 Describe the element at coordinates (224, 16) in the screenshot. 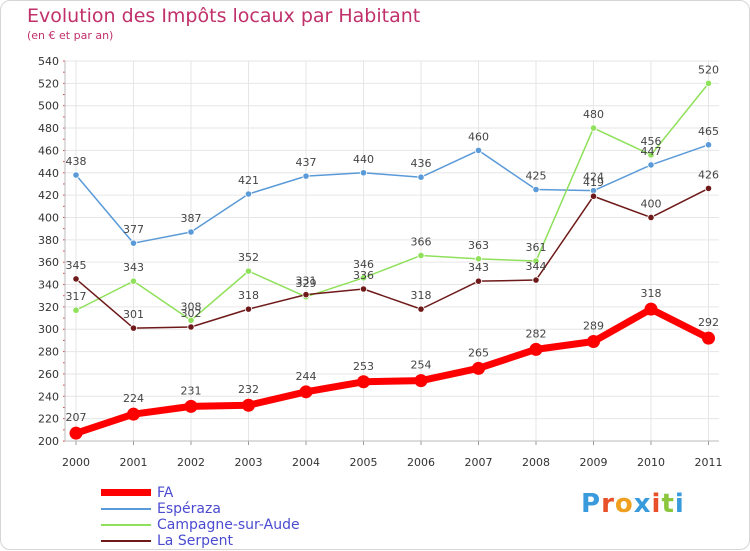

I see `chart-title: Evolution des Impôts locaux par Habitant` at that location.